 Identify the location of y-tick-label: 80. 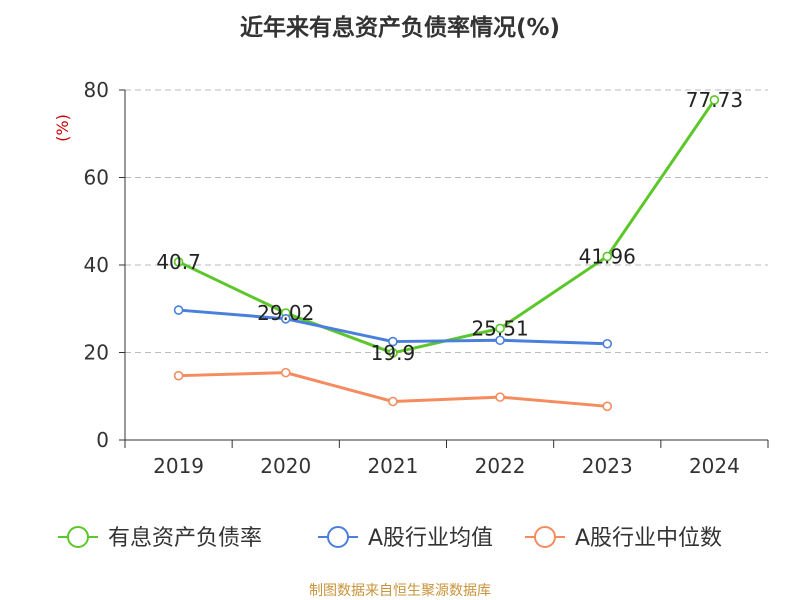
(96, 90).